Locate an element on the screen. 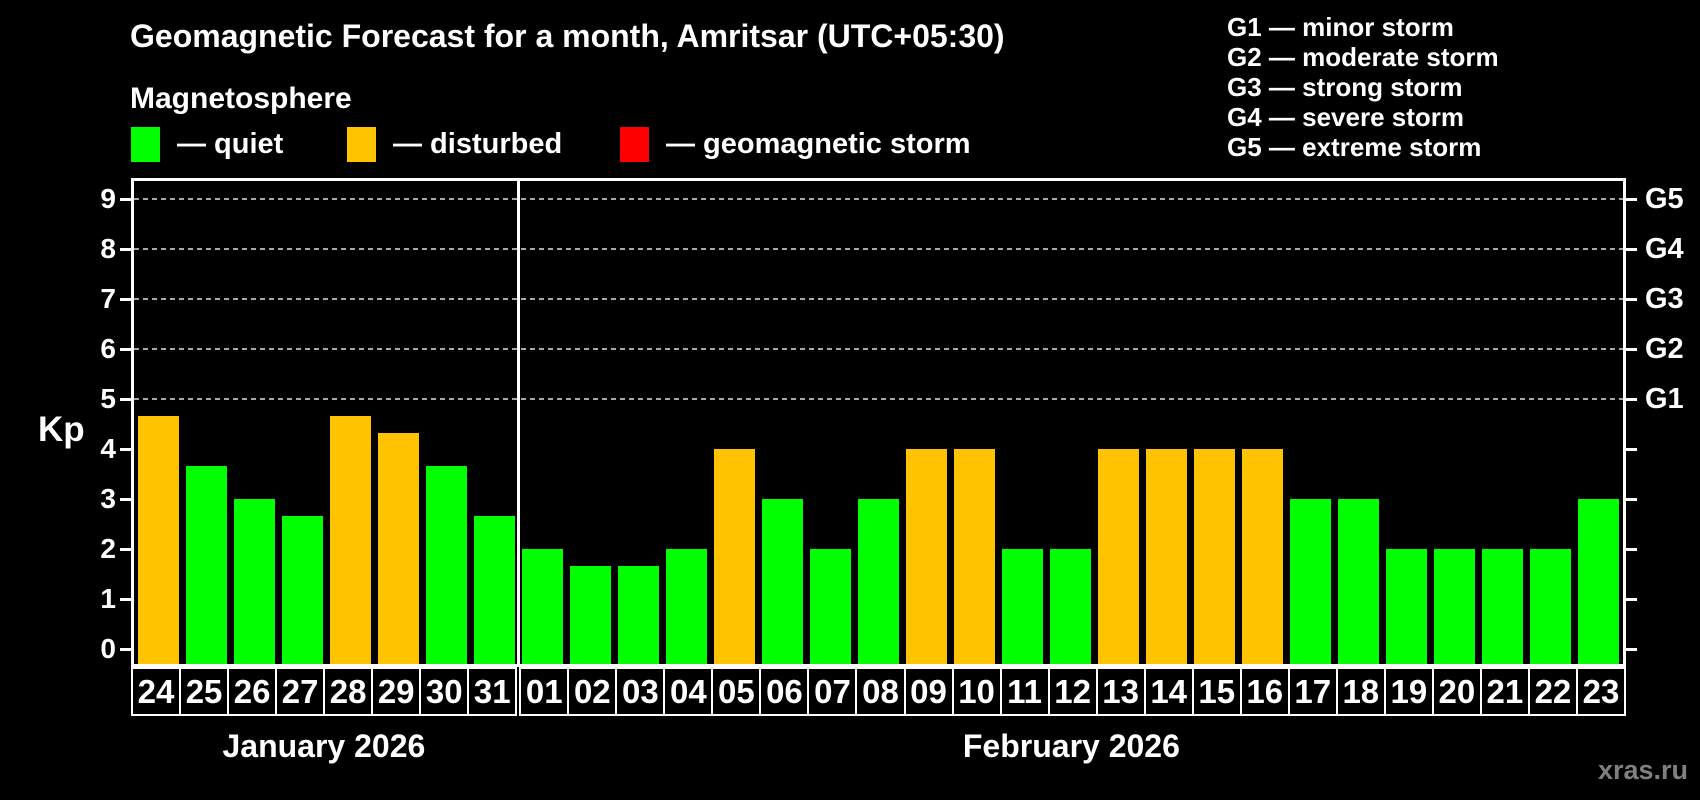 This screenshot has width=1700, height=800. day-label-january-30: 30 is located at coordinates (444, 691).